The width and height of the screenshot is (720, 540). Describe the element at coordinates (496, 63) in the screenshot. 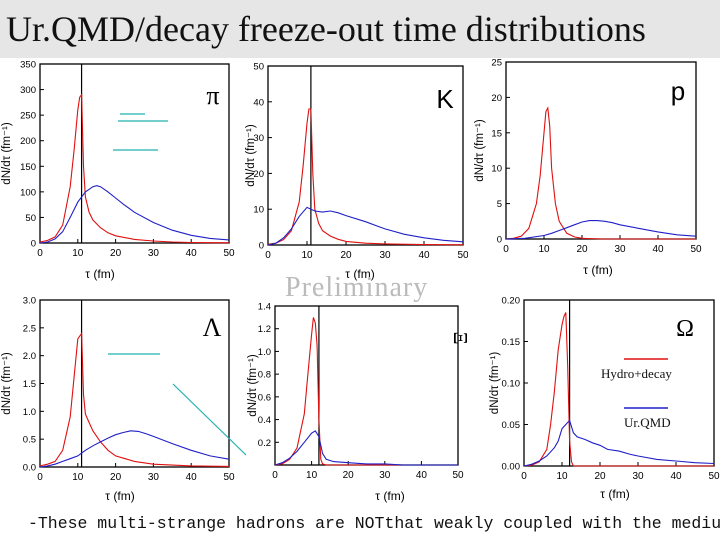

I see `y-tick-label: 25` at that location.